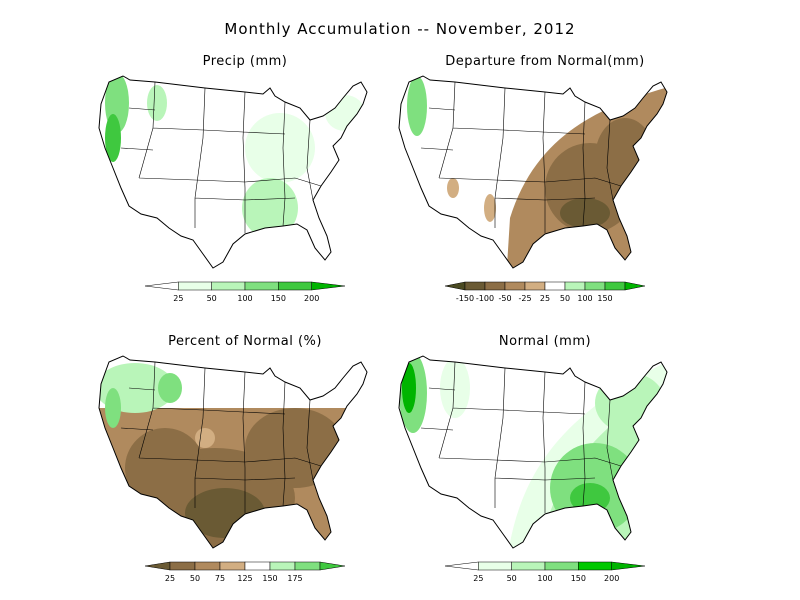 Image resolution: width=800 pixels, height=600 pixels. Describe the element at coordinates (485, 298) in the screenshot. I see `colorbar-tick-label: -100` at that location.